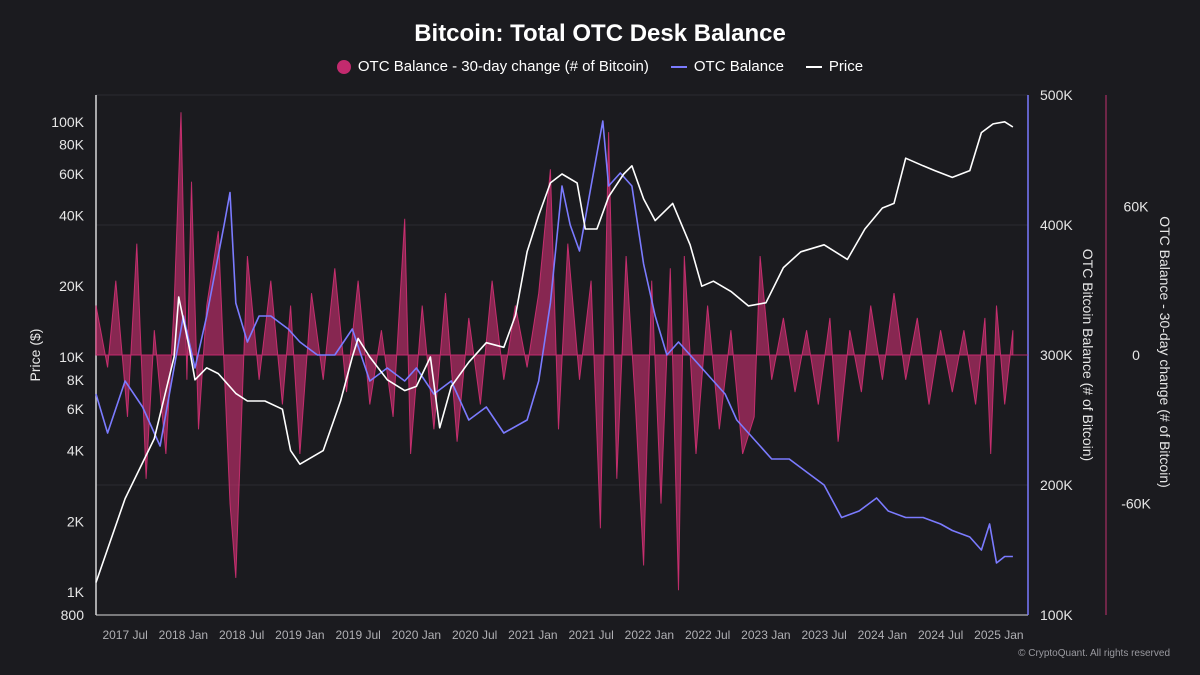 This screenshot has width=1200, height=675. What do you see at coordinates (72, 286) in the screenshot?
I see `price-tick-label: 20K` at bounding box center [72, 286].